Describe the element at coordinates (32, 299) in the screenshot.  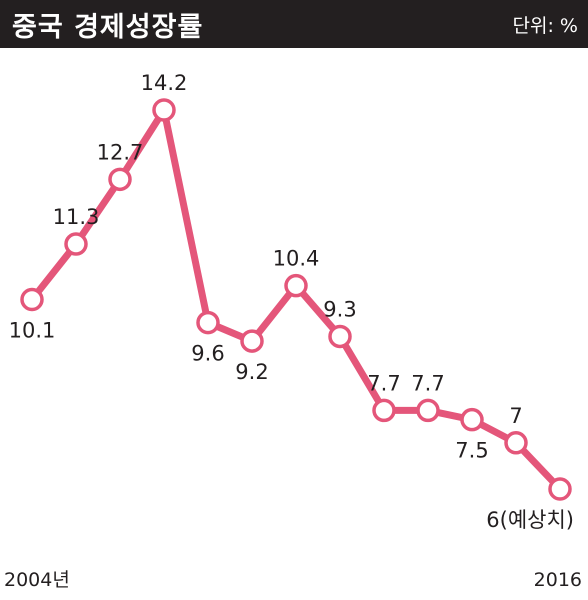
I see `data-point-2004` at that location.